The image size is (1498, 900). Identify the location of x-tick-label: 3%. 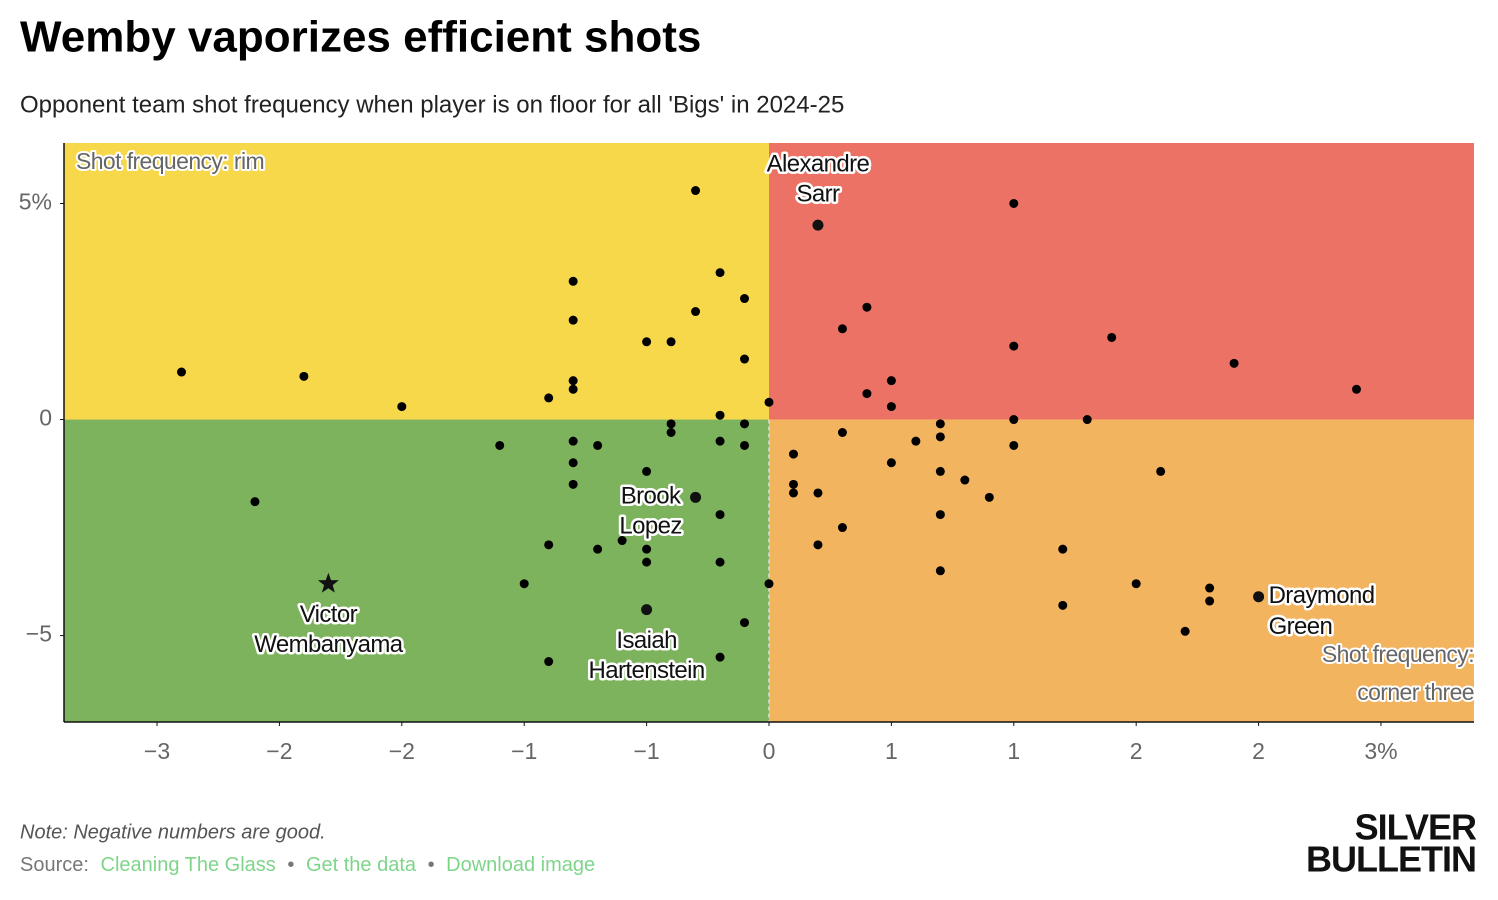
(1380, 751).